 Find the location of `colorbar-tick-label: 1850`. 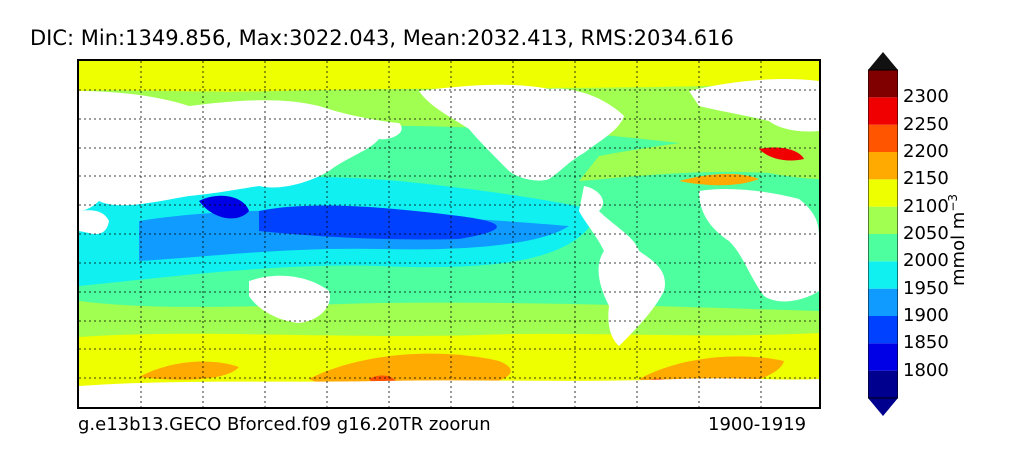

colorbar-tick-label: 1850 is located at coordinates (926, 343).